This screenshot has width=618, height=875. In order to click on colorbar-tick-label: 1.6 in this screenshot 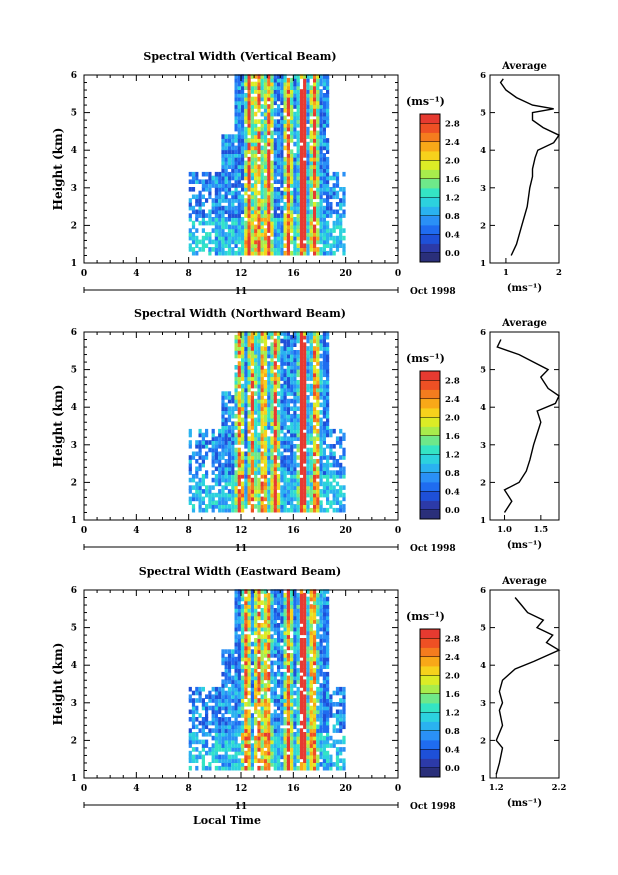, I will do `click(452, 180)`.